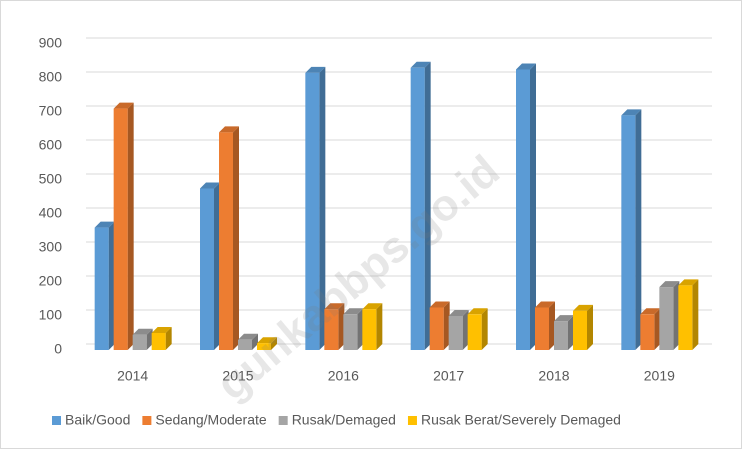 This screenshot has height=450, width=743. Describe the element at coordinates (51, 43) in the screenshot. I see `y-tick-label: 900` at that location.